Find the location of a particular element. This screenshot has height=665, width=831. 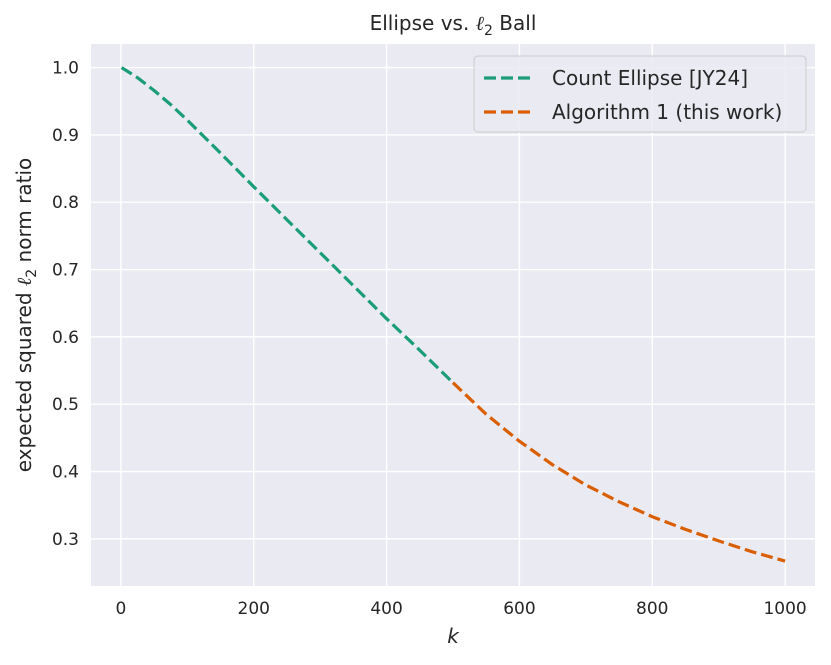

y-axis: 0.3 0.4 0.5 0.6 0.7 0.8 0.9 1.0 is located at coordinates (65, 304).